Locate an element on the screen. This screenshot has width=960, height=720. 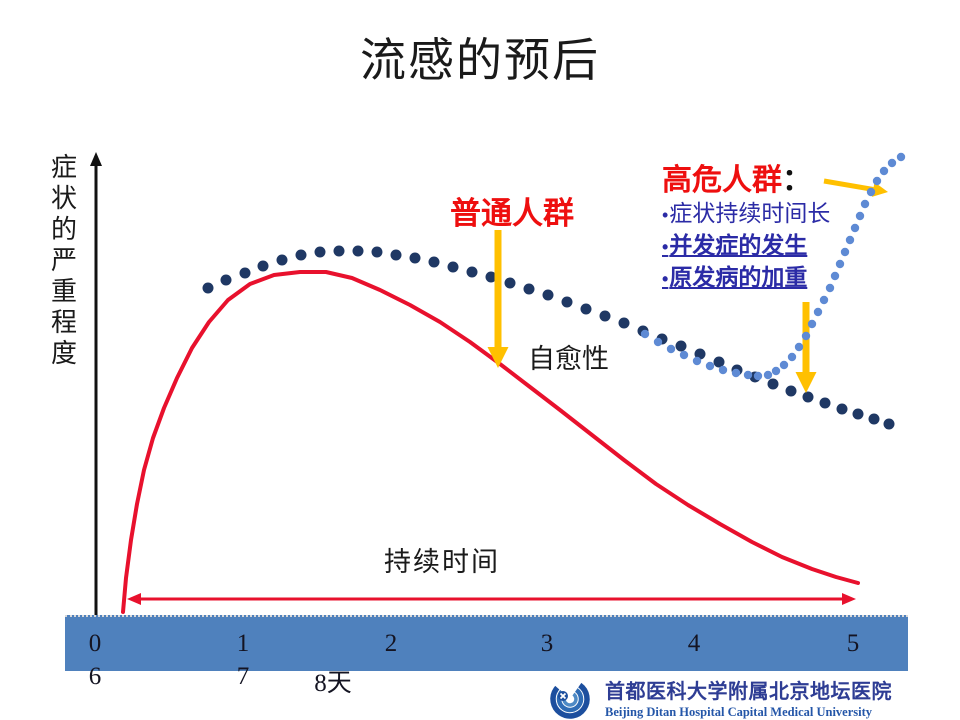
x-tick-5: 5 is located at coordinates (853, 643).